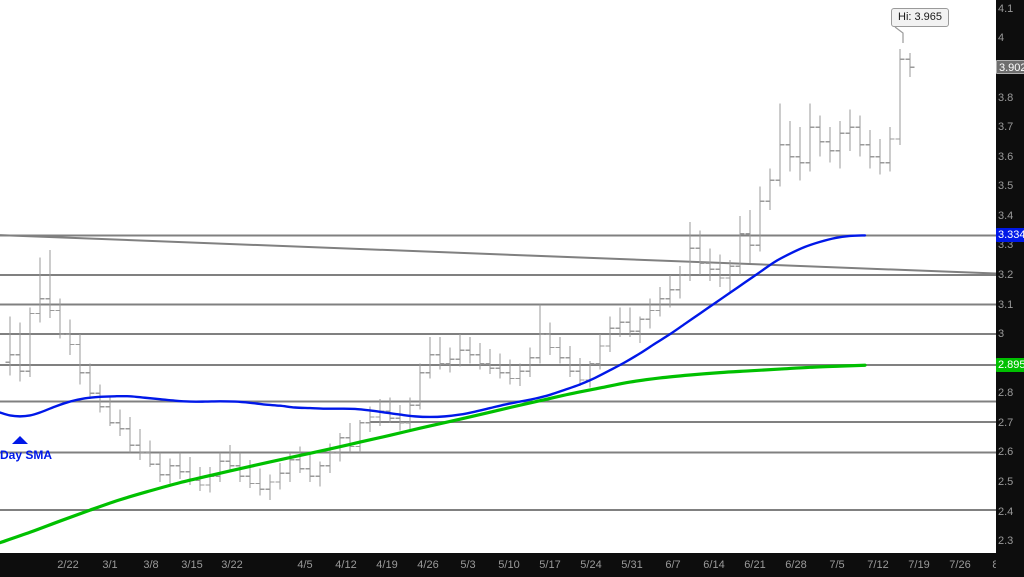  Describe the element at coordinates (1001, 38) in the screenshot. I see `price-tick: 4` at that location.